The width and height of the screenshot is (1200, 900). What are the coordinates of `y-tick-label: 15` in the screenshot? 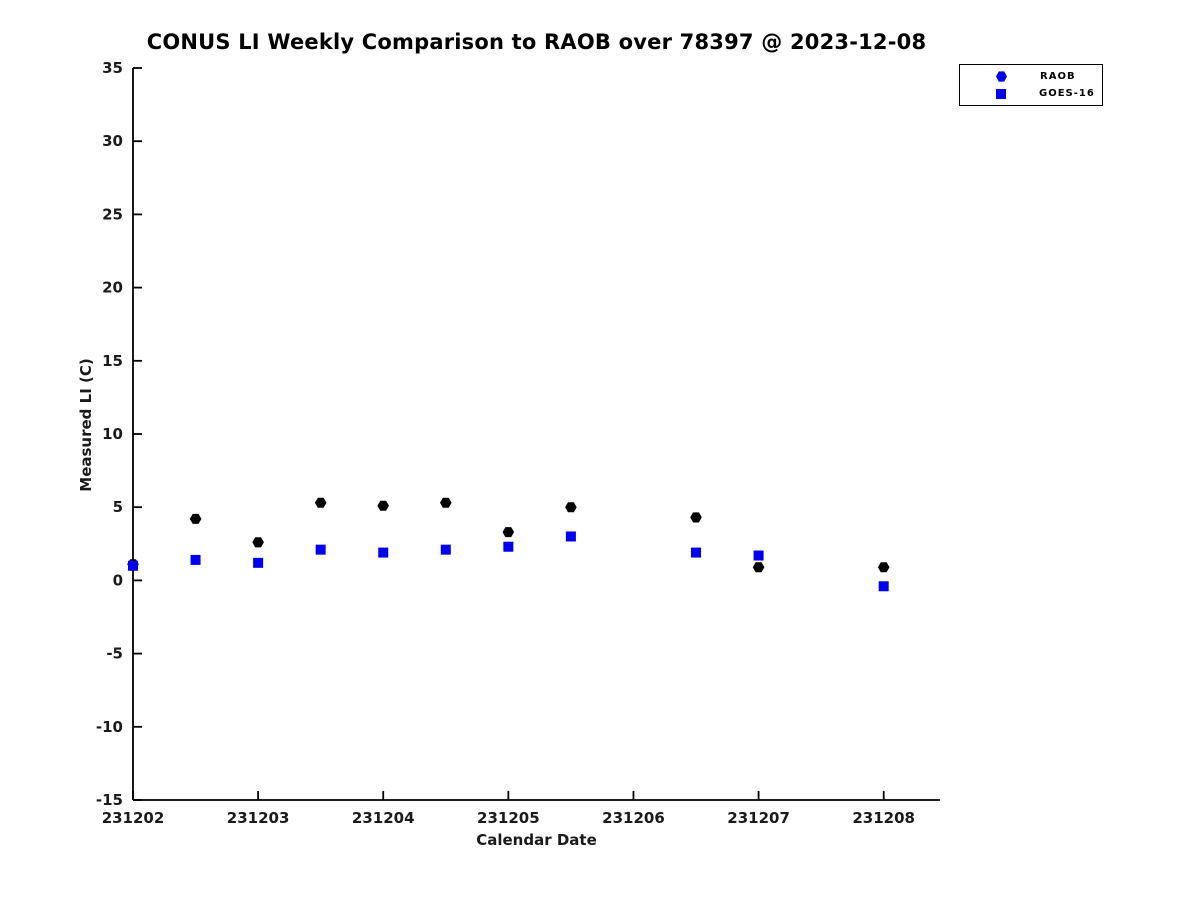 It's located at (112, 361).